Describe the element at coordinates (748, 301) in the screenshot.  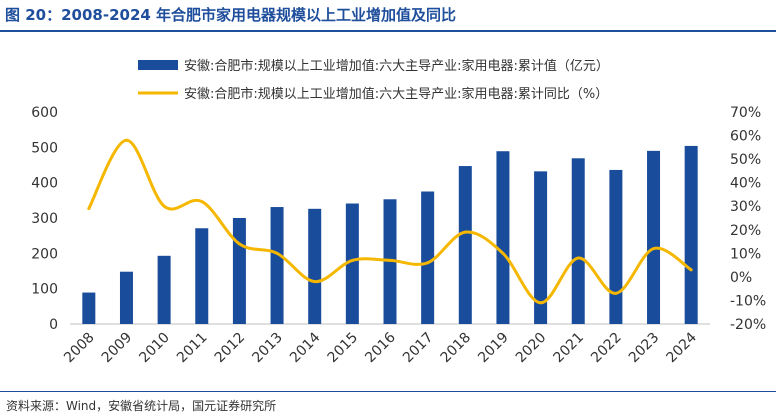
I see `y-right-tick-label: -10%` at that location.